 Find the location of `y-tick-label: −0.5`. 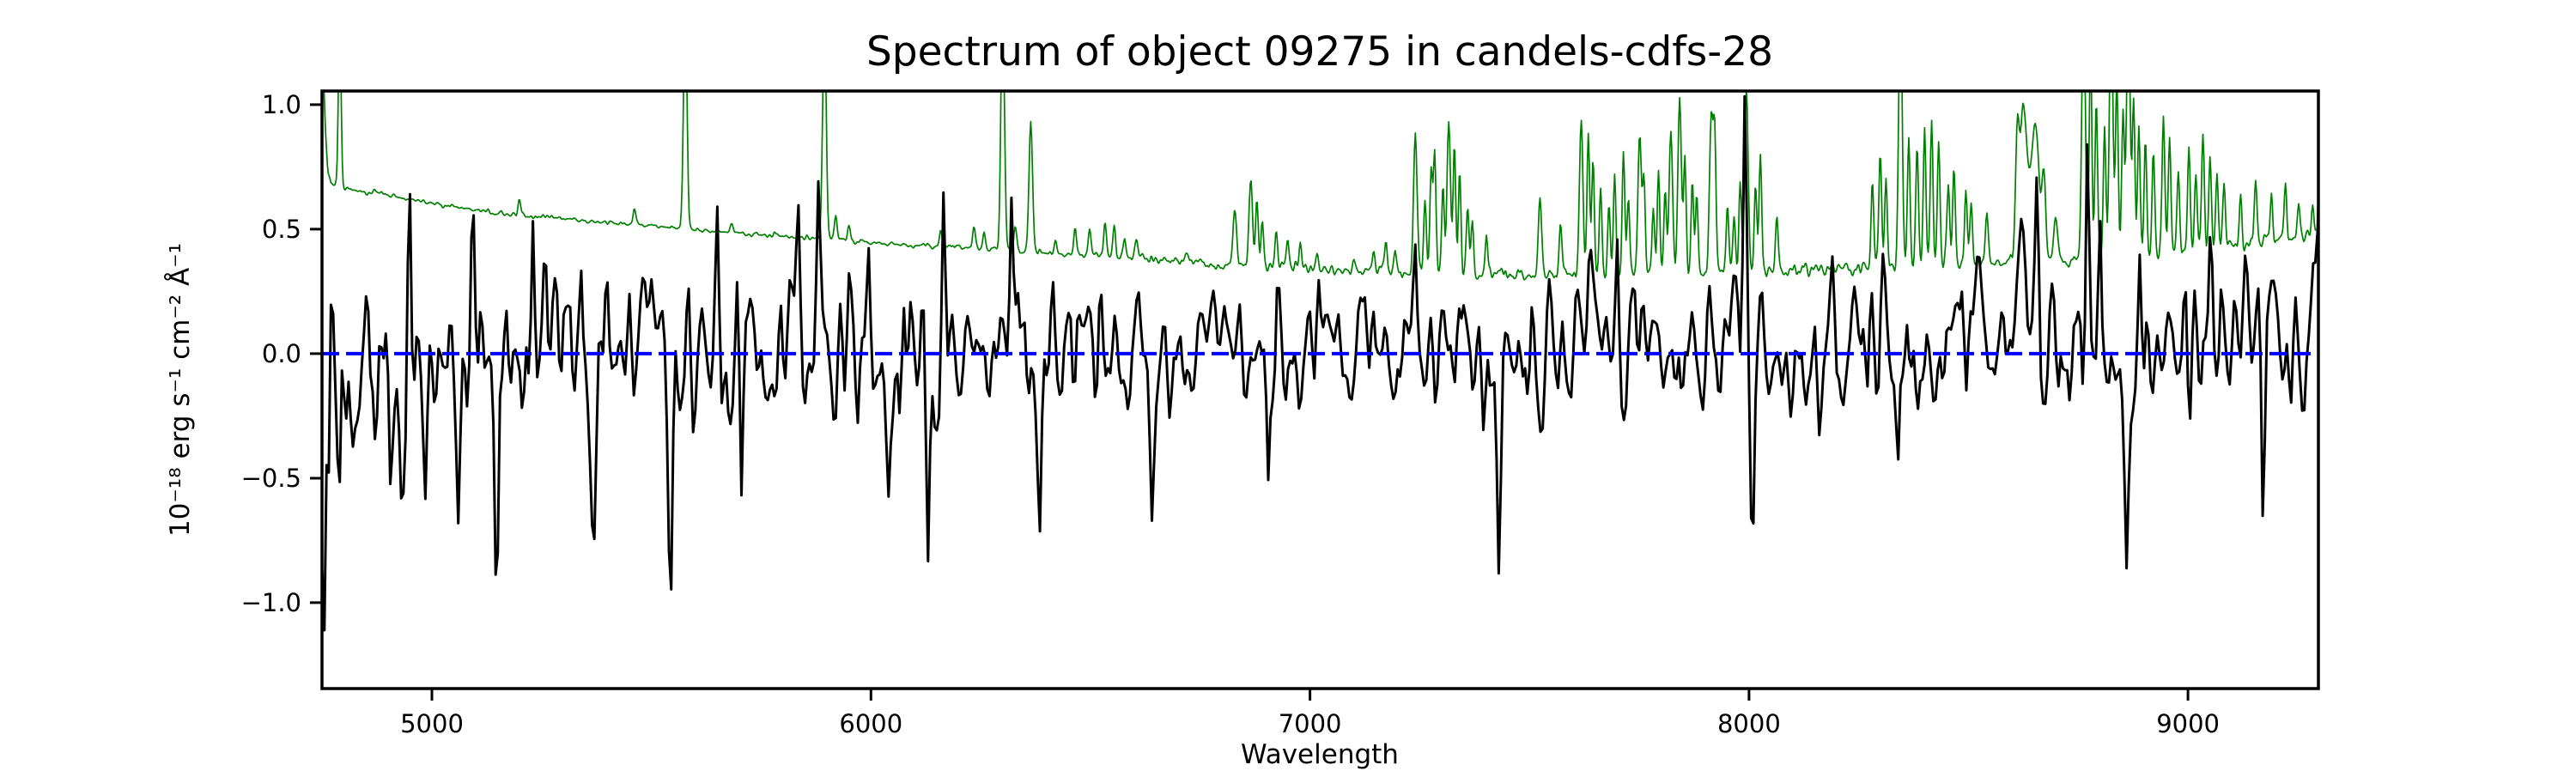

y-tick-label: −0.5 is located at coordinates (271, 478).